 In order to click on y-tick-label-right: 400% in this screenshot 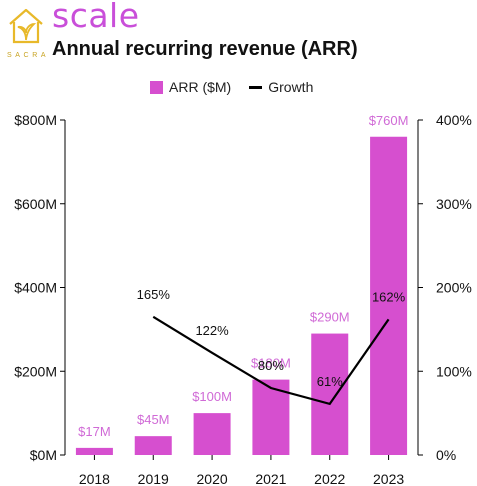, I will do `click(454, 120)`.